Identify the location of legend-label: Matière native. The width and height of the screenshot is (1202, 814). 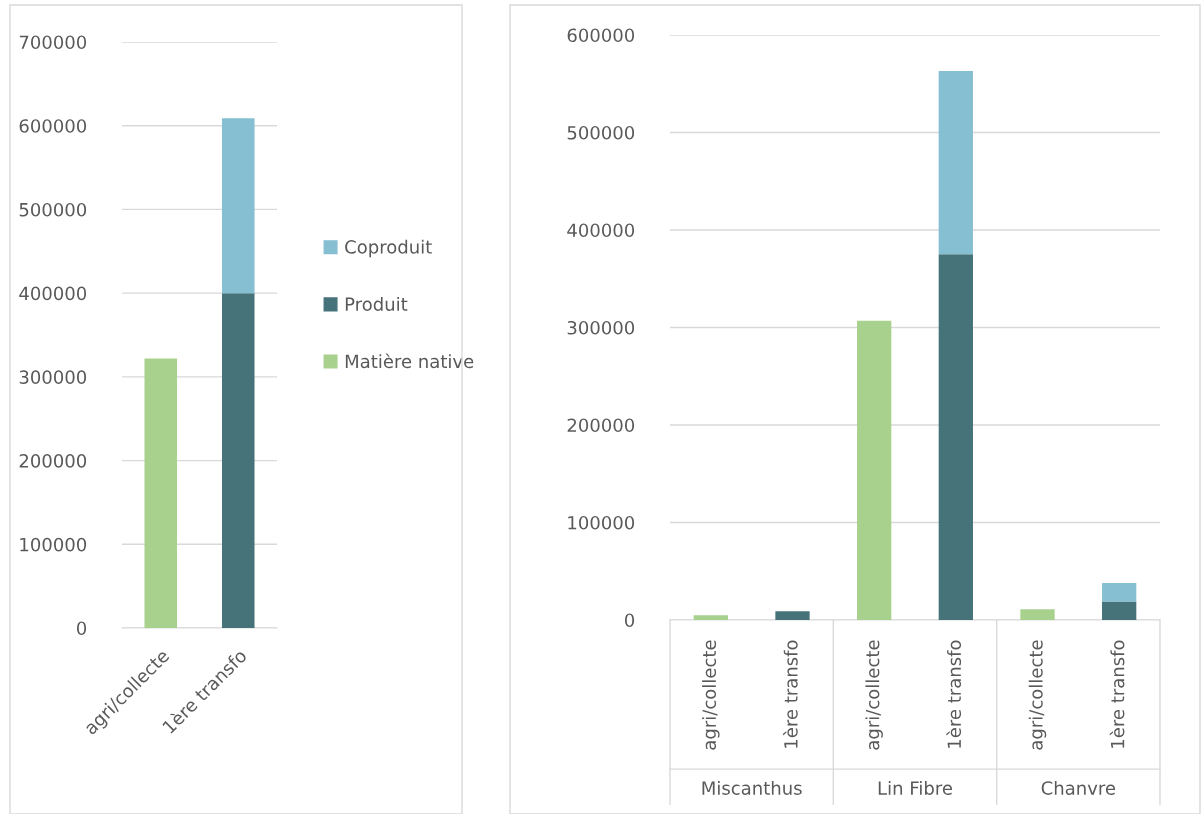
(409, 361).